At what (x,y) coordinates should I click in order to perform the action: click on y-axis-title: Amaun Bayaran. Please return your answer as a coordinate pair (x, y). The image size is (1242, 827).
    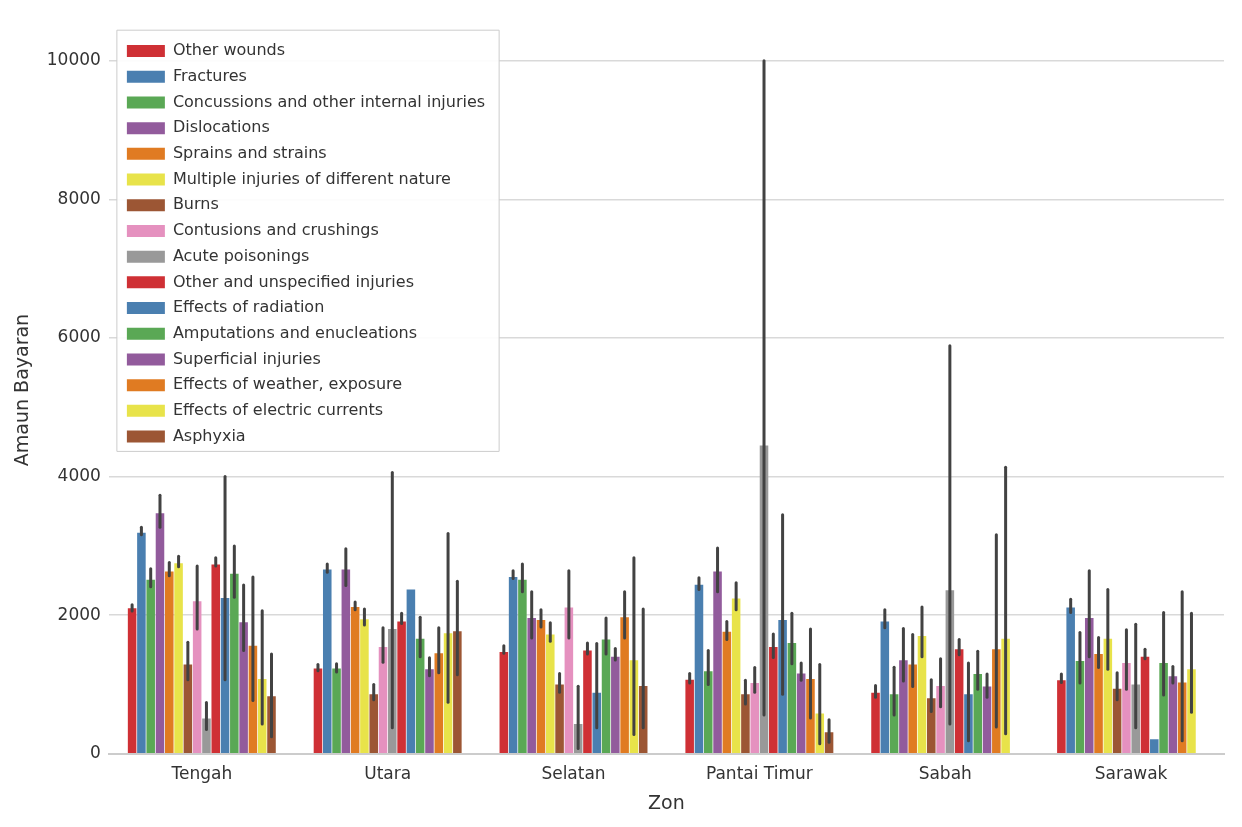
    Looking at the image, I should click on (21, 390).